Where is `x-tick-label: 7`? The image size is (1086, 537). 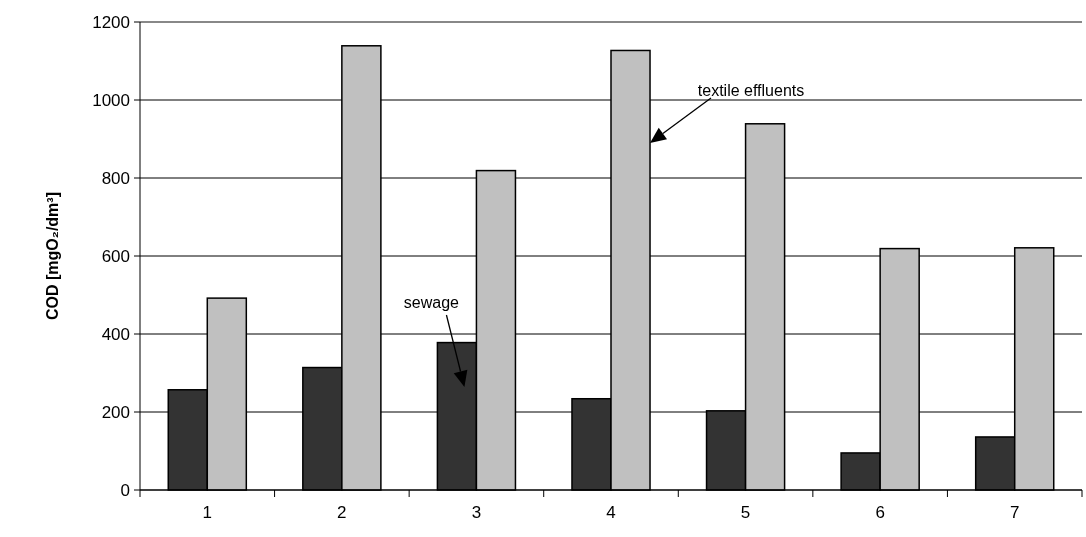 x-tick-label: 7 is located at coordinates (1014, 512).